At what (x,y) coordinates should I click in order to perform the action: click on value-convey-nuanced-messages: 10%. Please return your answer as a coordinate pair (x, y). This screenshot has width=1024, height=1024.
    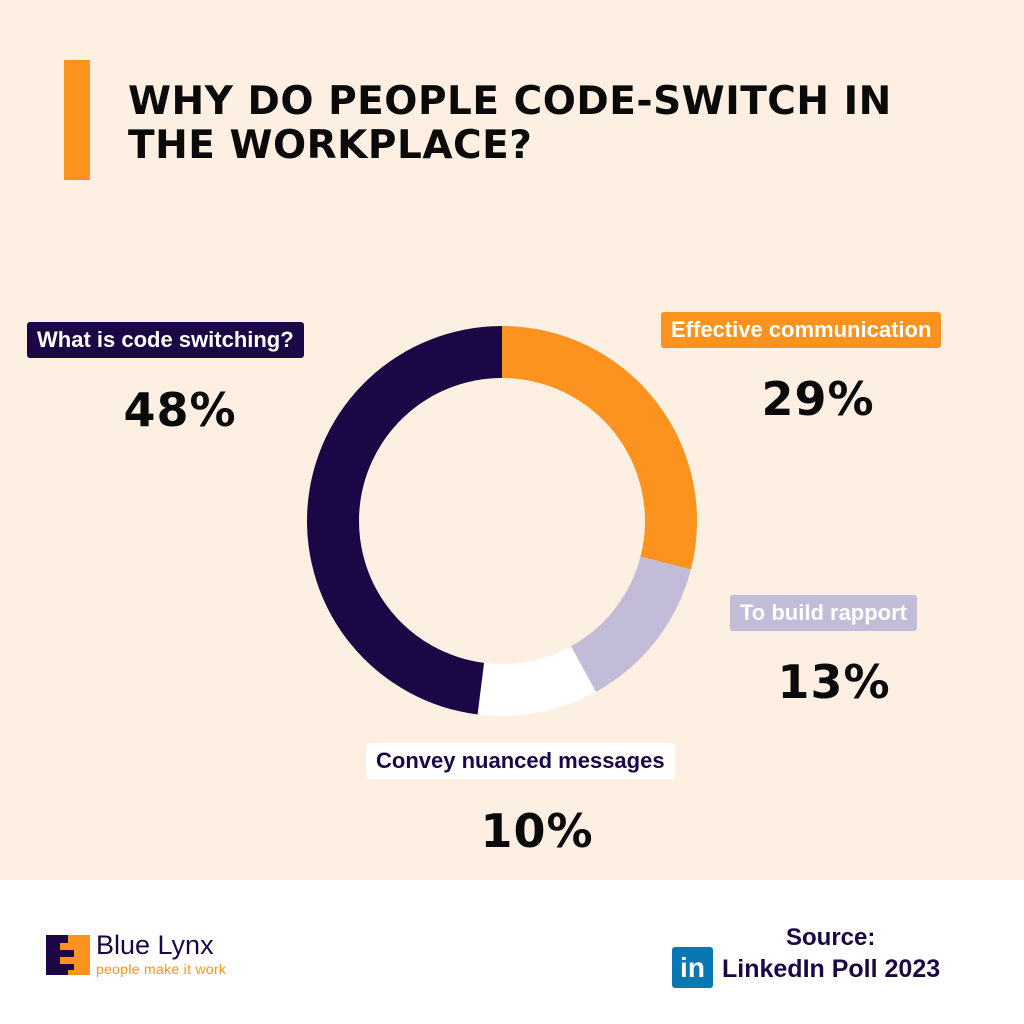
    Looking at the image, I should click on (537, 831).